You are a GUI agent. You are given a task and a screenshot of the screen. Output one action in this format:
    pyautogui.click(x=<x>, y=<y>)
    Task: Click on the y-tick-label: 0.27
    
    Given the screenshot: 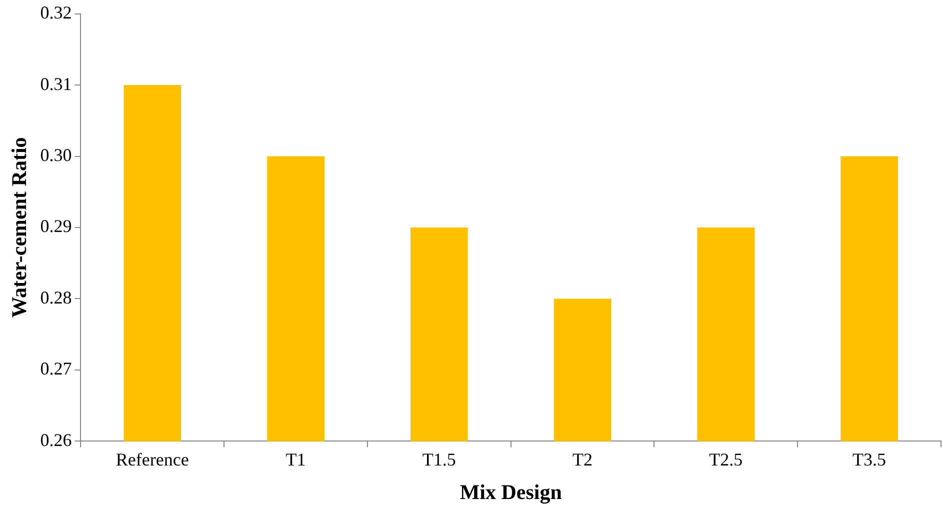 What is the action you would take?
    pyautogui.click(x=56, y=368)
    